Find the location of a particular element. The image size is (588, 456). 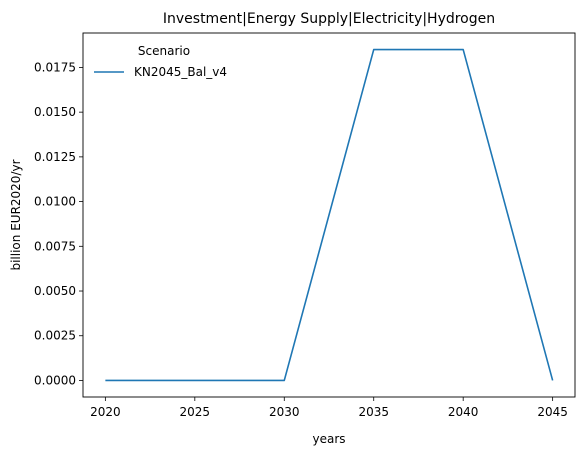

x-tick-label: 2040 is located at coordinates (463, 412).